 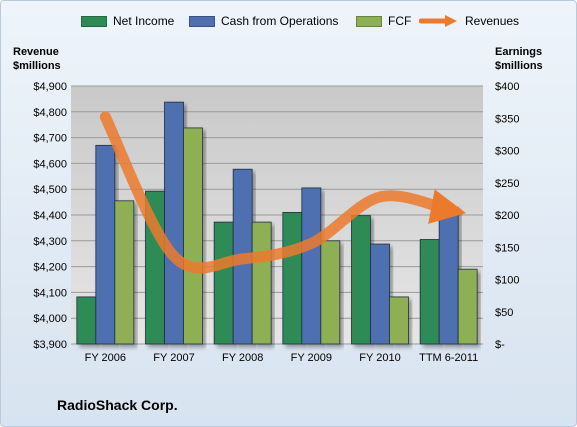 I want to click on left-axis-title-line-2: $millions, so click(x=37, y=66).